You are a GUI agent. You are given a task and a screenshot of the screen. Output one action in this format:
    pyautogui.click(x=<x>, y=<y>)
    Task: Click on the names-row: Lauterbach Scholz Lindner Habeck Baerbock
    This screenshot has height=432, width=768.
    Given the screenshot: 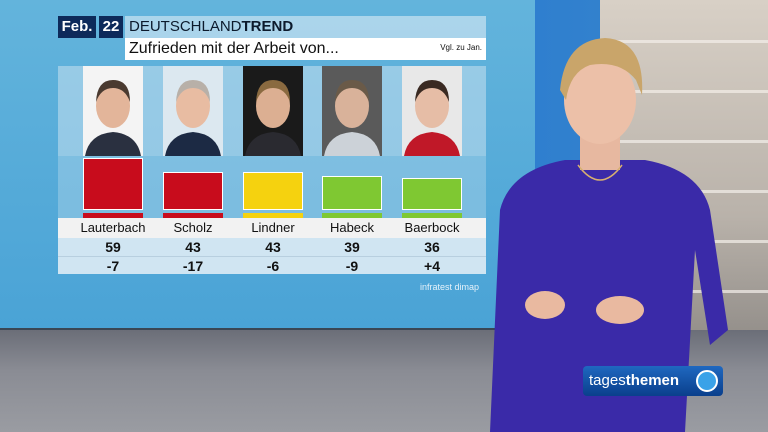 What is the action you would take?
    pyautogui.click(x=272, y=228)
    